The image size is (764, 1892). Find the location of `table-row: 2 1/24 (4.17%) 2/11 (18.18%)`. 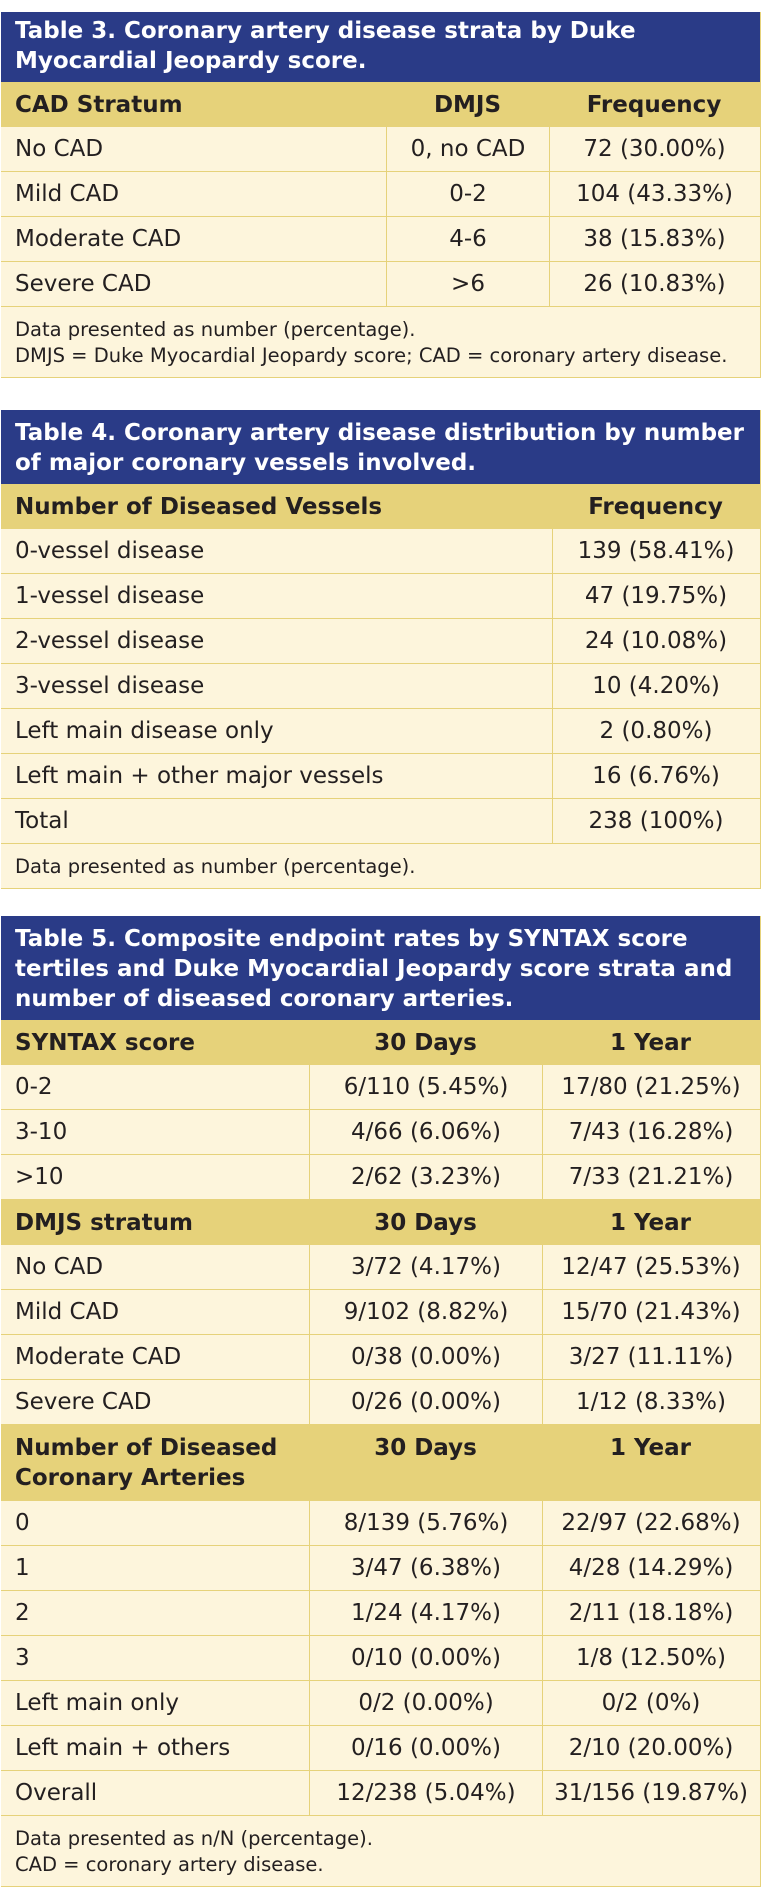

table-row: 2 1/24 (4.17%) 2/11 (18.18%) is located at coordinates (380, 1613).